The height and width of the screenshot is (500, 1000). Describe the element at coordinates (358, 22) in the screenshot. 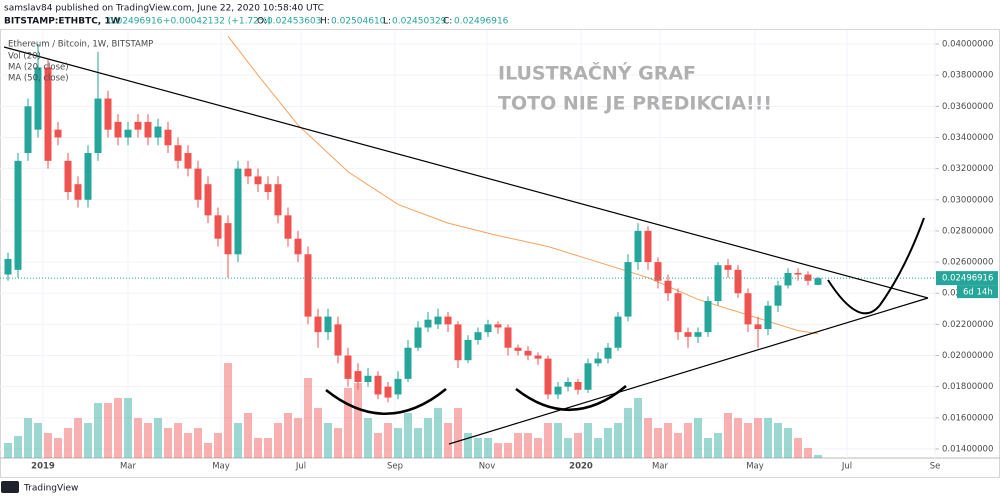

I see `high-value: 0.02504610` at that location.